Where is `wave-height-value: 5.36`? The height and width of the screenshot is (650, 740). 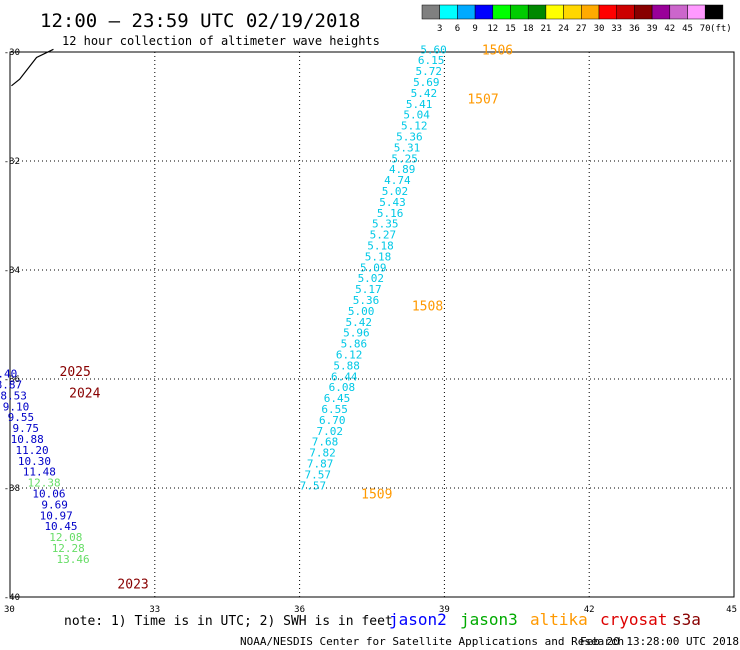 wave-height-value: 5.36 is located at coordinates (366, 300).